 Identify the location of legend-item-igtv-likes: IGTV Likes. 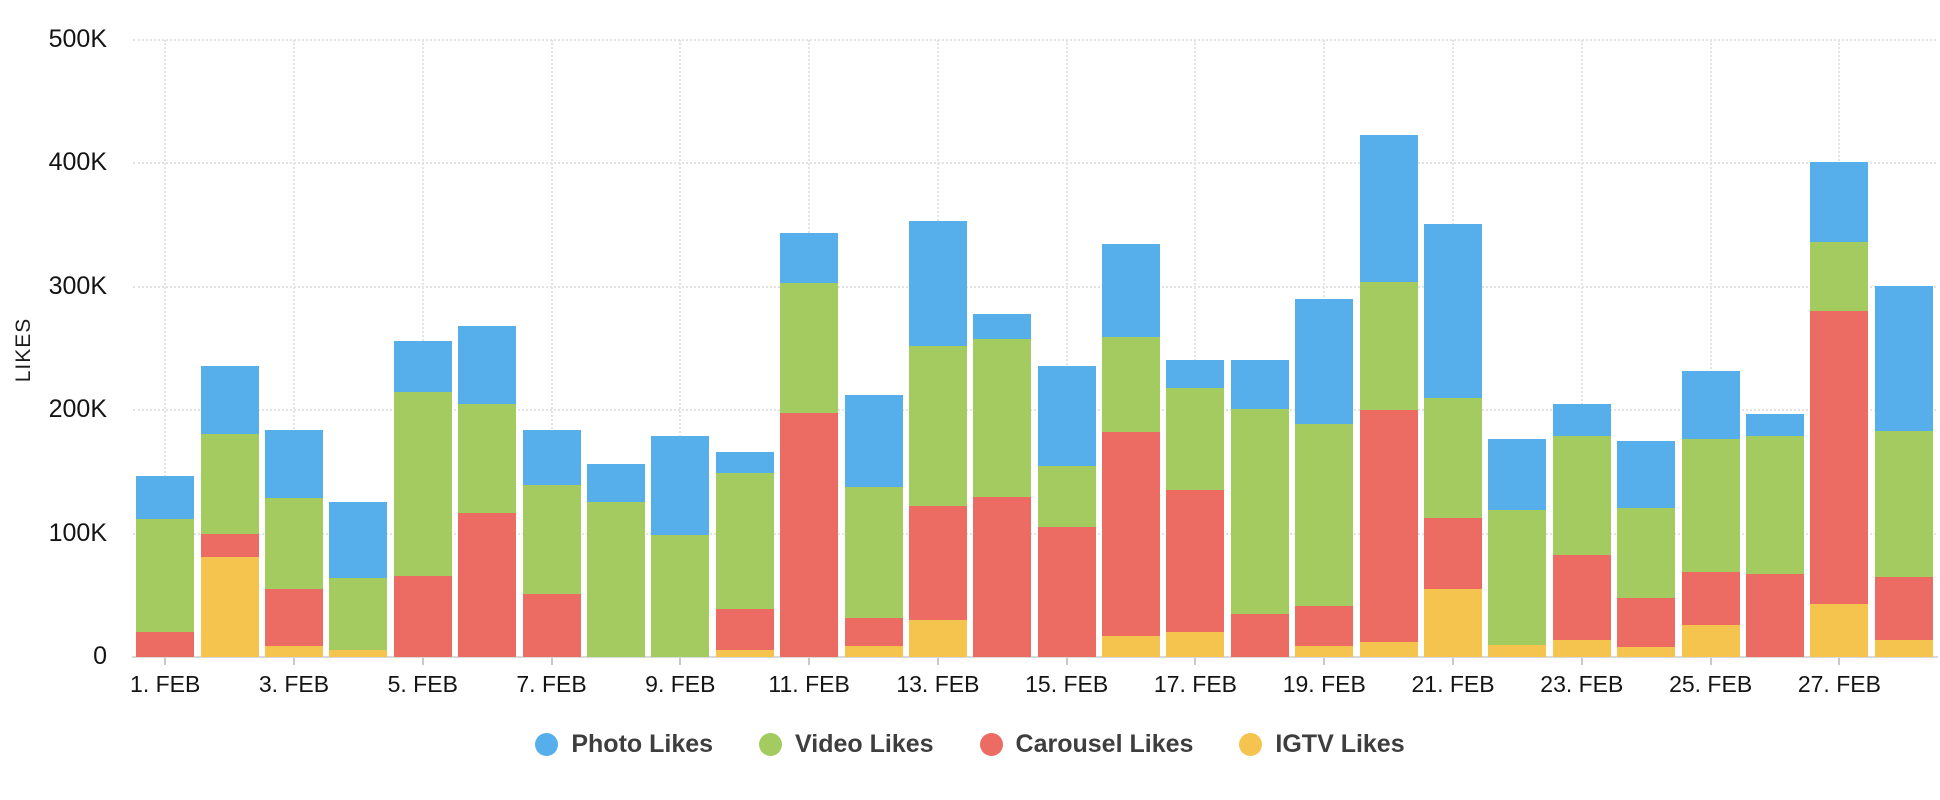
(1322, 744).